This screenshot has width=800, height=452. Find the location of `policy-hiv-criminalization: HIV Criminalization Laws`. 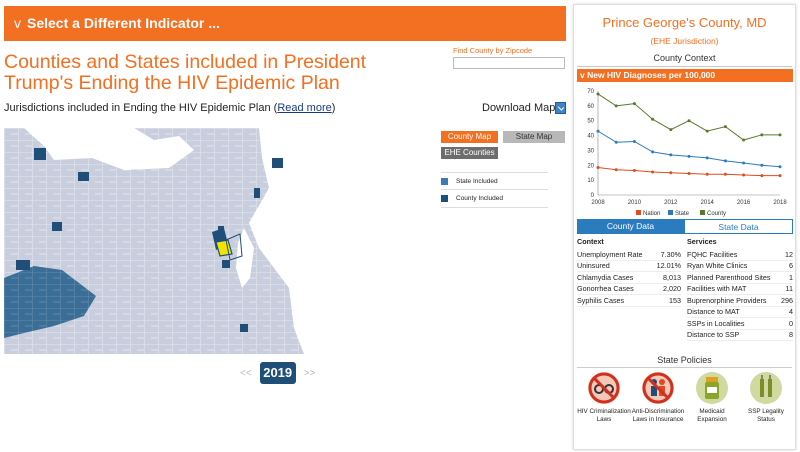

policy-hiv-criminalization: HIV Criminalization Laws is located at coordinates (604, 397).